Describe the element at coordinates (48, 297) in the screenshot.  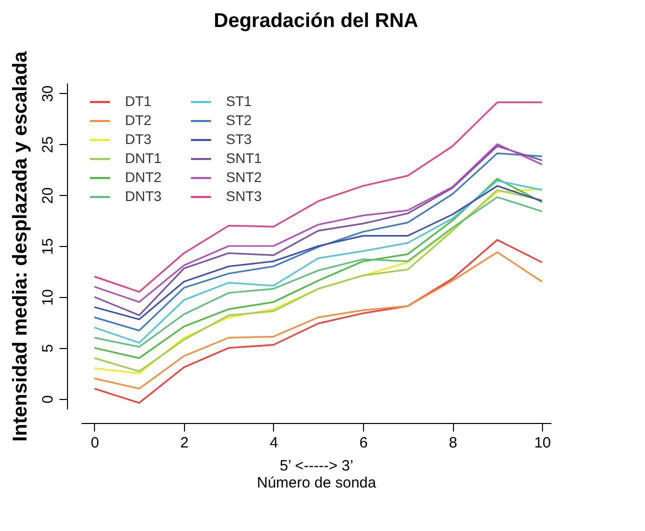
I see `y-tick-label: 10` at that location.